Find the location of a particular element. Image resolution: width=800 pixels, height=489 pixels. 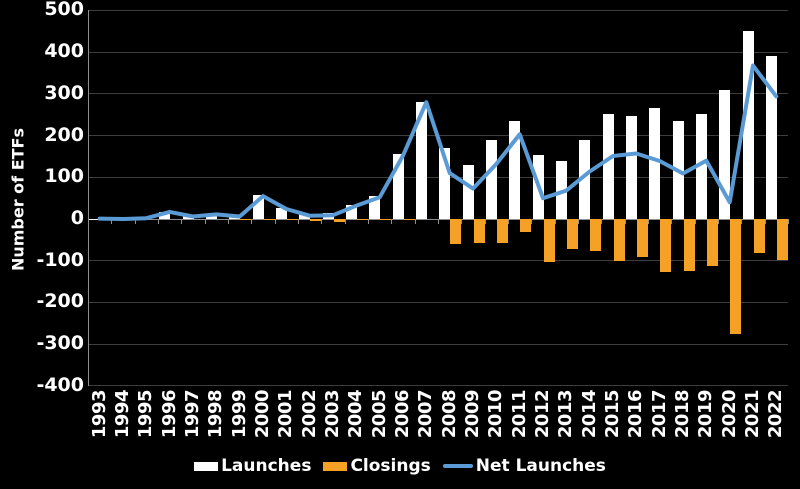

x-year-label: 2005 is located at coordinates (379, 414).